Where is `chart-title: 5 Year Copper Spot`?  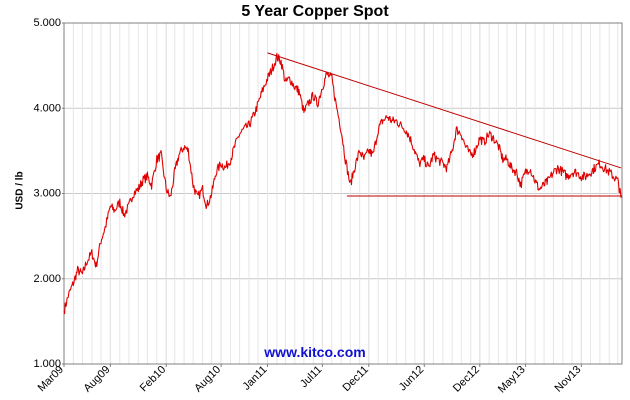 chart-title: 5 Year Copper Spot is located at coordinates (315, 11).